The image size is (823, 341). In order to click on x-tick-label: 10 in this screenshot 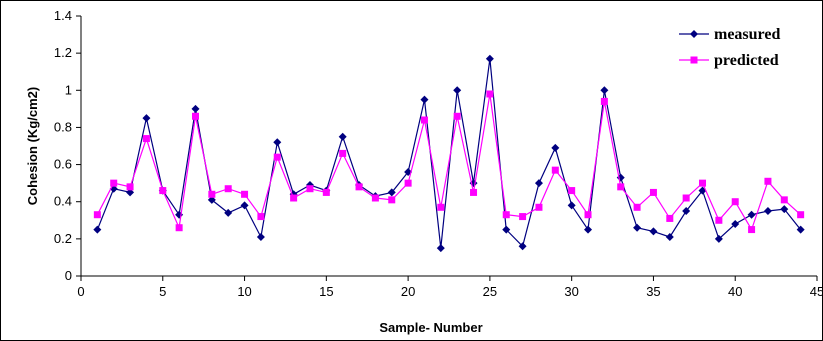, I will do `click(244, 291)`.